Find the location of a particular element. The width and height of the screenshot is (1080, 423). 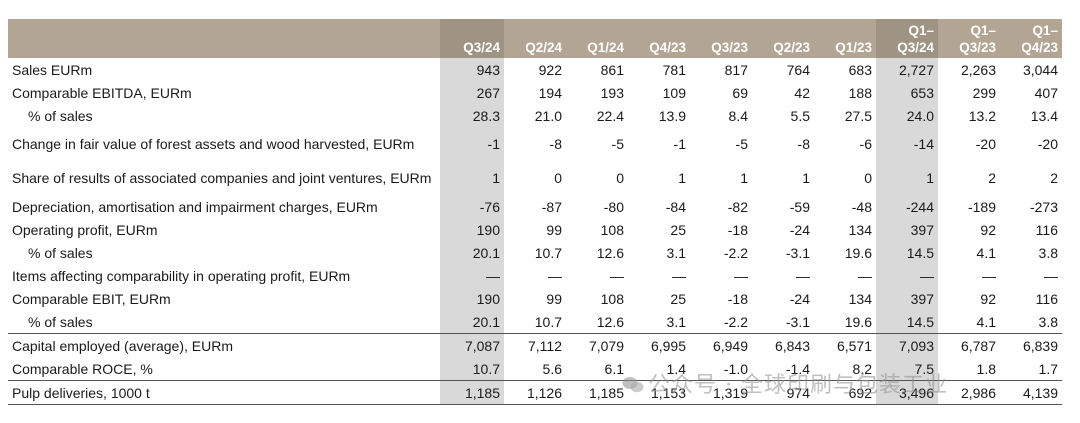

table-cell: 1.8 is located at coordinates (986, 368).